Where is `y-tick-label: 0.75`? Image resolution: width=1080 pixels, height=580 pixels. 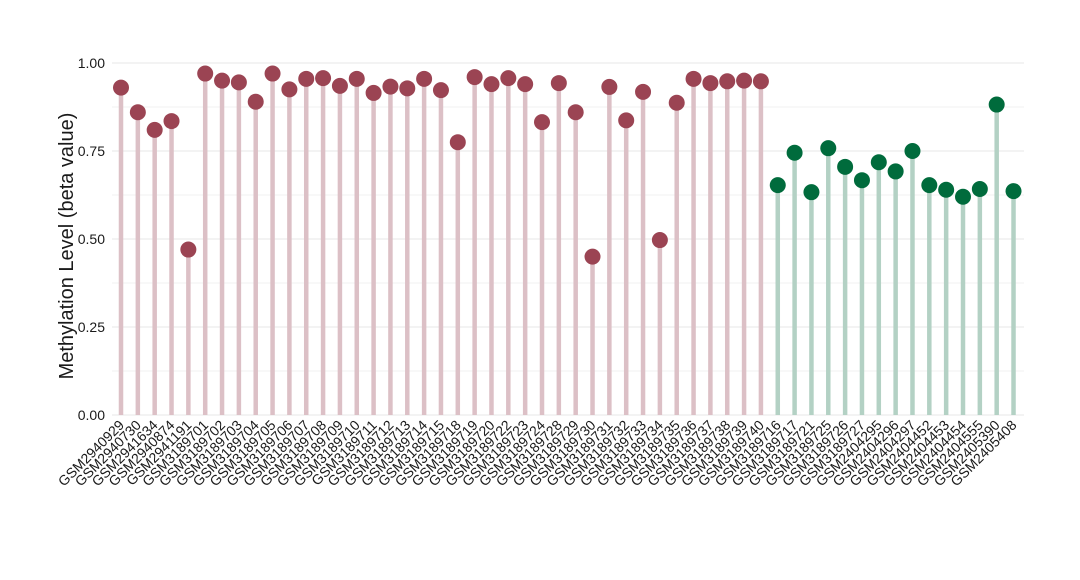
y-tick-label: 0.75 is located at coordinates (91, 151).